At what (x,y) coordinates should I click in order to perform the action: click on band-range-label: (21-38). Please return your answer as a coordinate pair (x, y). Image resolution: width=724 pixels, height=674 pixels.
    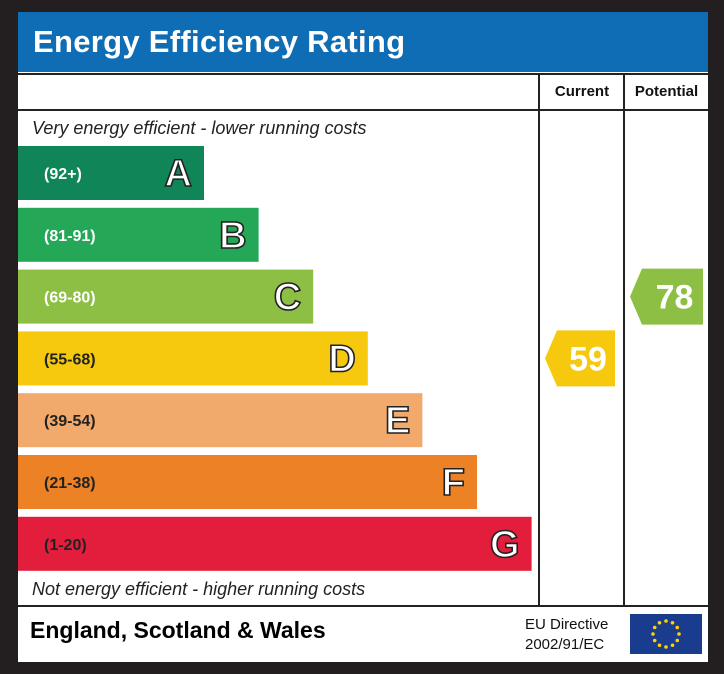
    Looking at the image, I should click on (70, 483).